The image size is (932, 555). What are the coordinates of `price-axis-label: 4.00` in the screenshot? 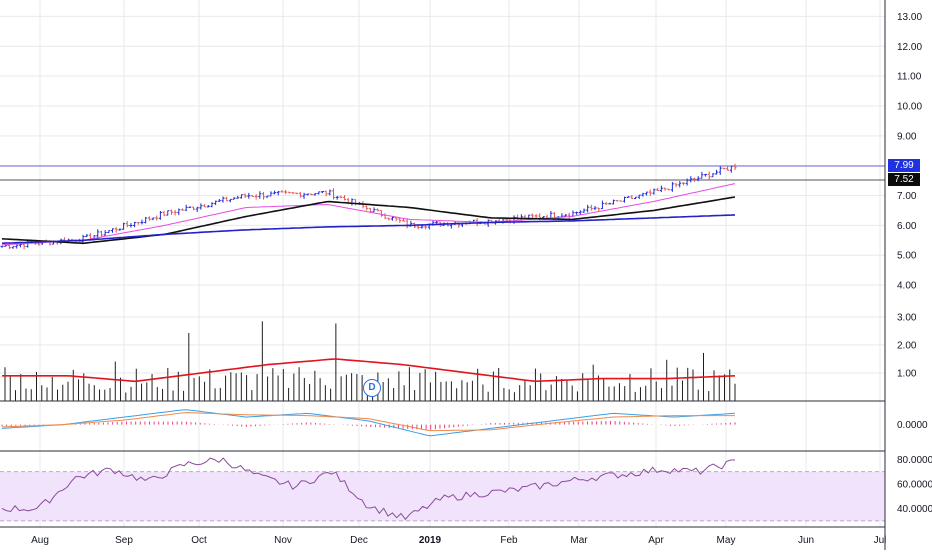 It's located at (907, 286).